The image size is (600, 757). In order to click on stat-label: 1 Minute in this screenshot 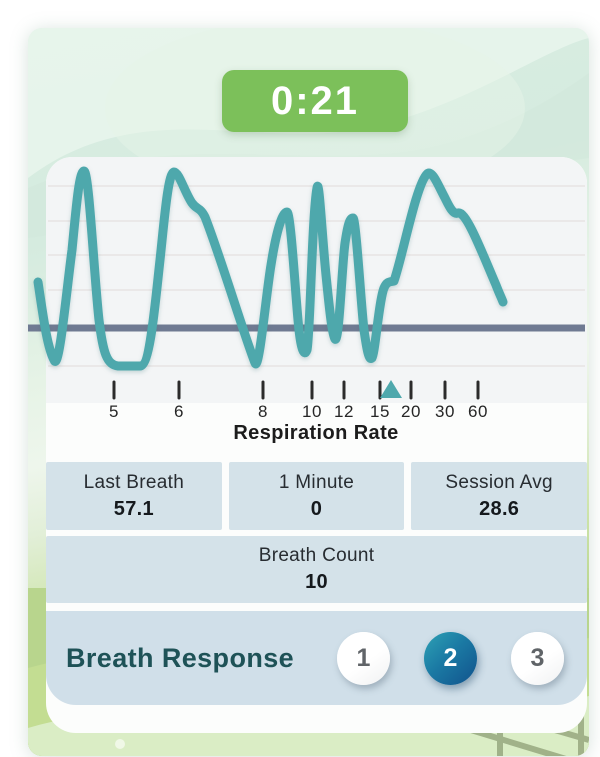, I will do `click(316, 482)`.